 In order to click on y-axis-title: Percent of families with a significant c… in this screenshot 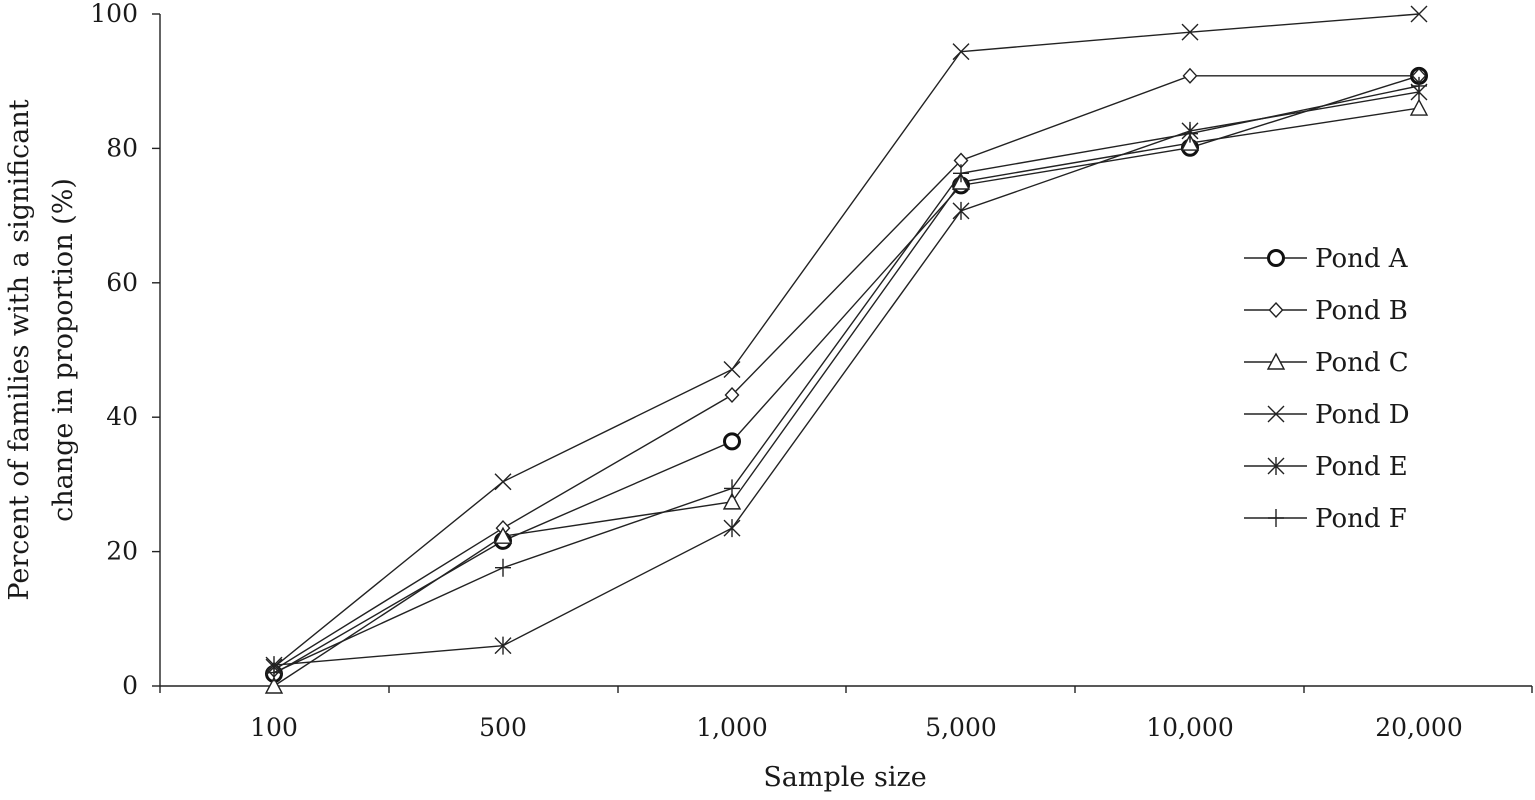, I will do `click(41, 349)`.